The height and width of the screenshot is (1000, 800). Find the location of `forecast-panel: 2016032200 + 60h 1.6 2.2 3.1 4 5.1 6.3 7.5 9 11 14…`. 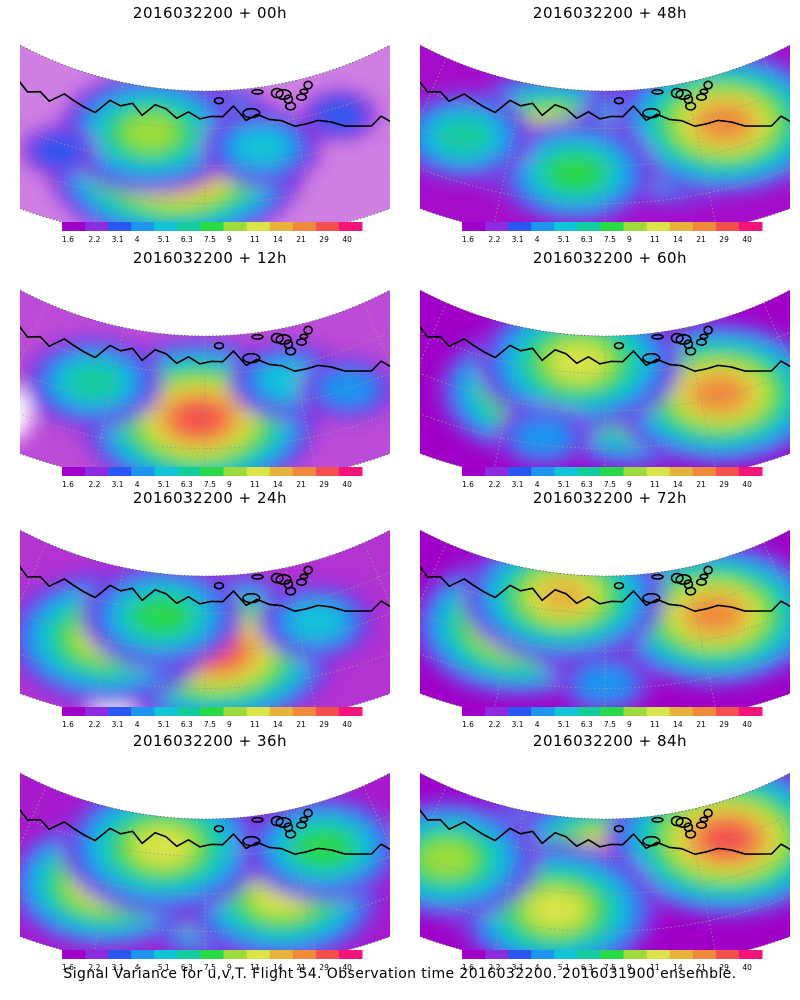

forecast-panel: 2016032200 + 60h 1.6 2.2 3.1 4 5.1 6.3 7.5 9 11 14… is located at coordinates (610, 367).